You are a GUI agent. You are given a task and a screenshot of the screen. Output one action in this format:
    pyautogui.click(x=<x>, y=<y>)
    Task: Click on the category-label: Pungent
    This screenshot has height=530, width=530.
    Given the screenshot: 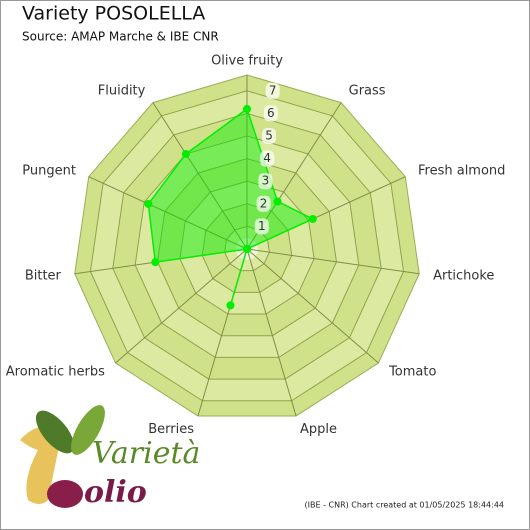 What is the action you would take?
    pyautogui.click(x=49, y=170)
    